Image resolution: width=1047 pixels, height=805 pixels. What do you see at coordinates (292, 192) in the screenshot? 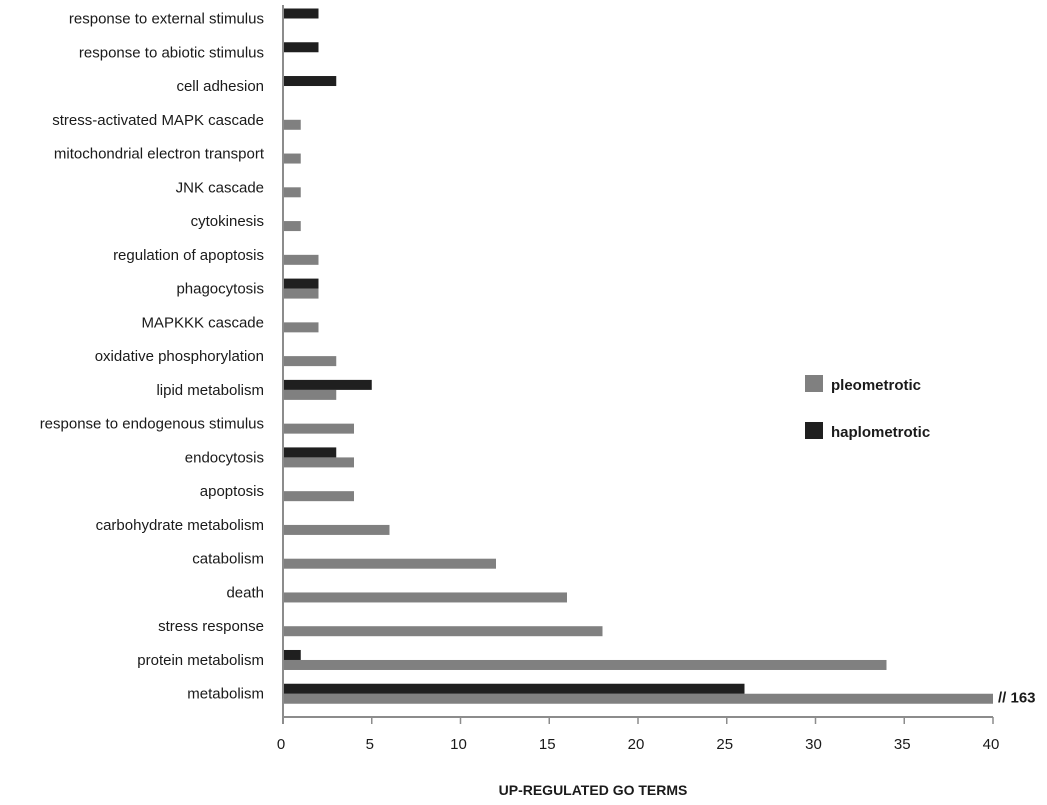
I see `bar-pleometrotic-jnk-cascade` at bounding box center [292, 192].